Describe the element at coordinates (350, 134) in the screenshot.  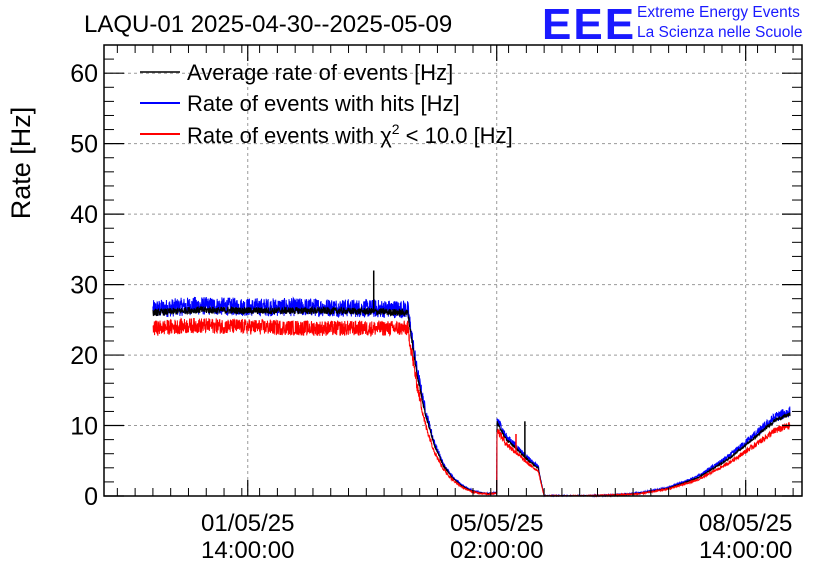
I see `legend-label-chi2: Rate of events with χ2 < 10.0 [Hz]` at that location.